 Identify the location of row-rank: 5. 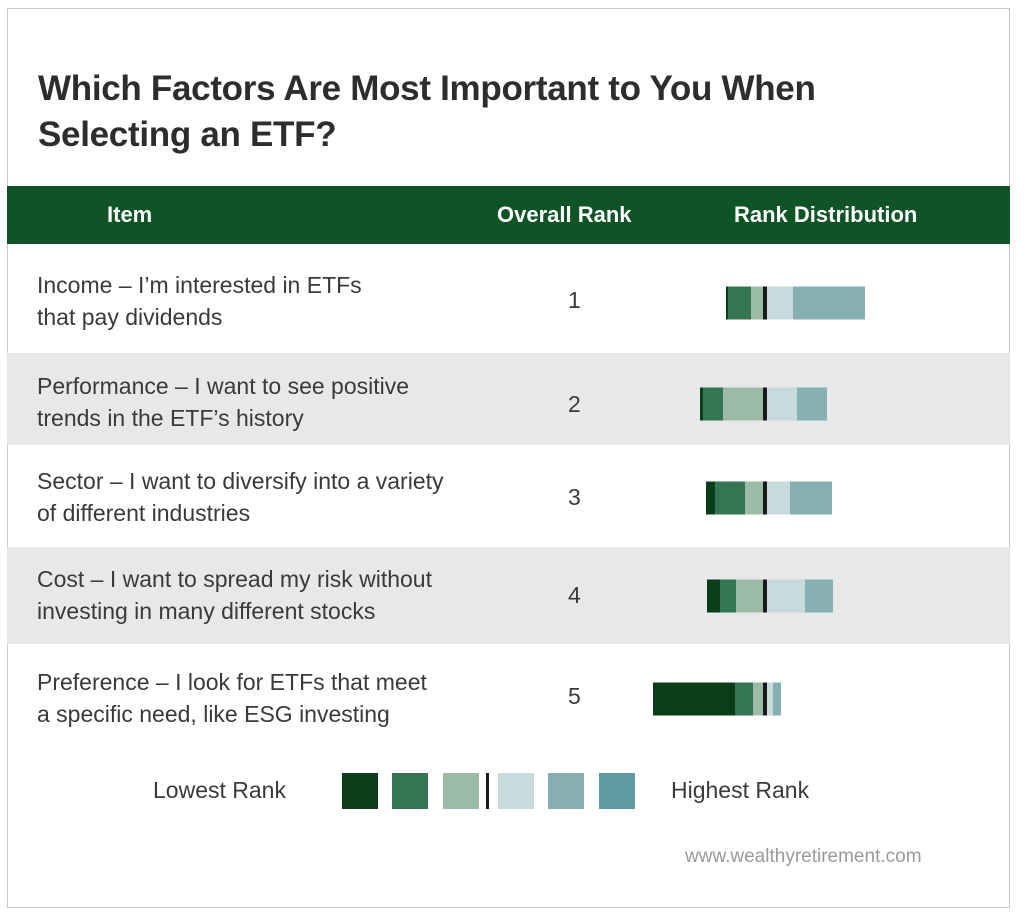
(574, 696).